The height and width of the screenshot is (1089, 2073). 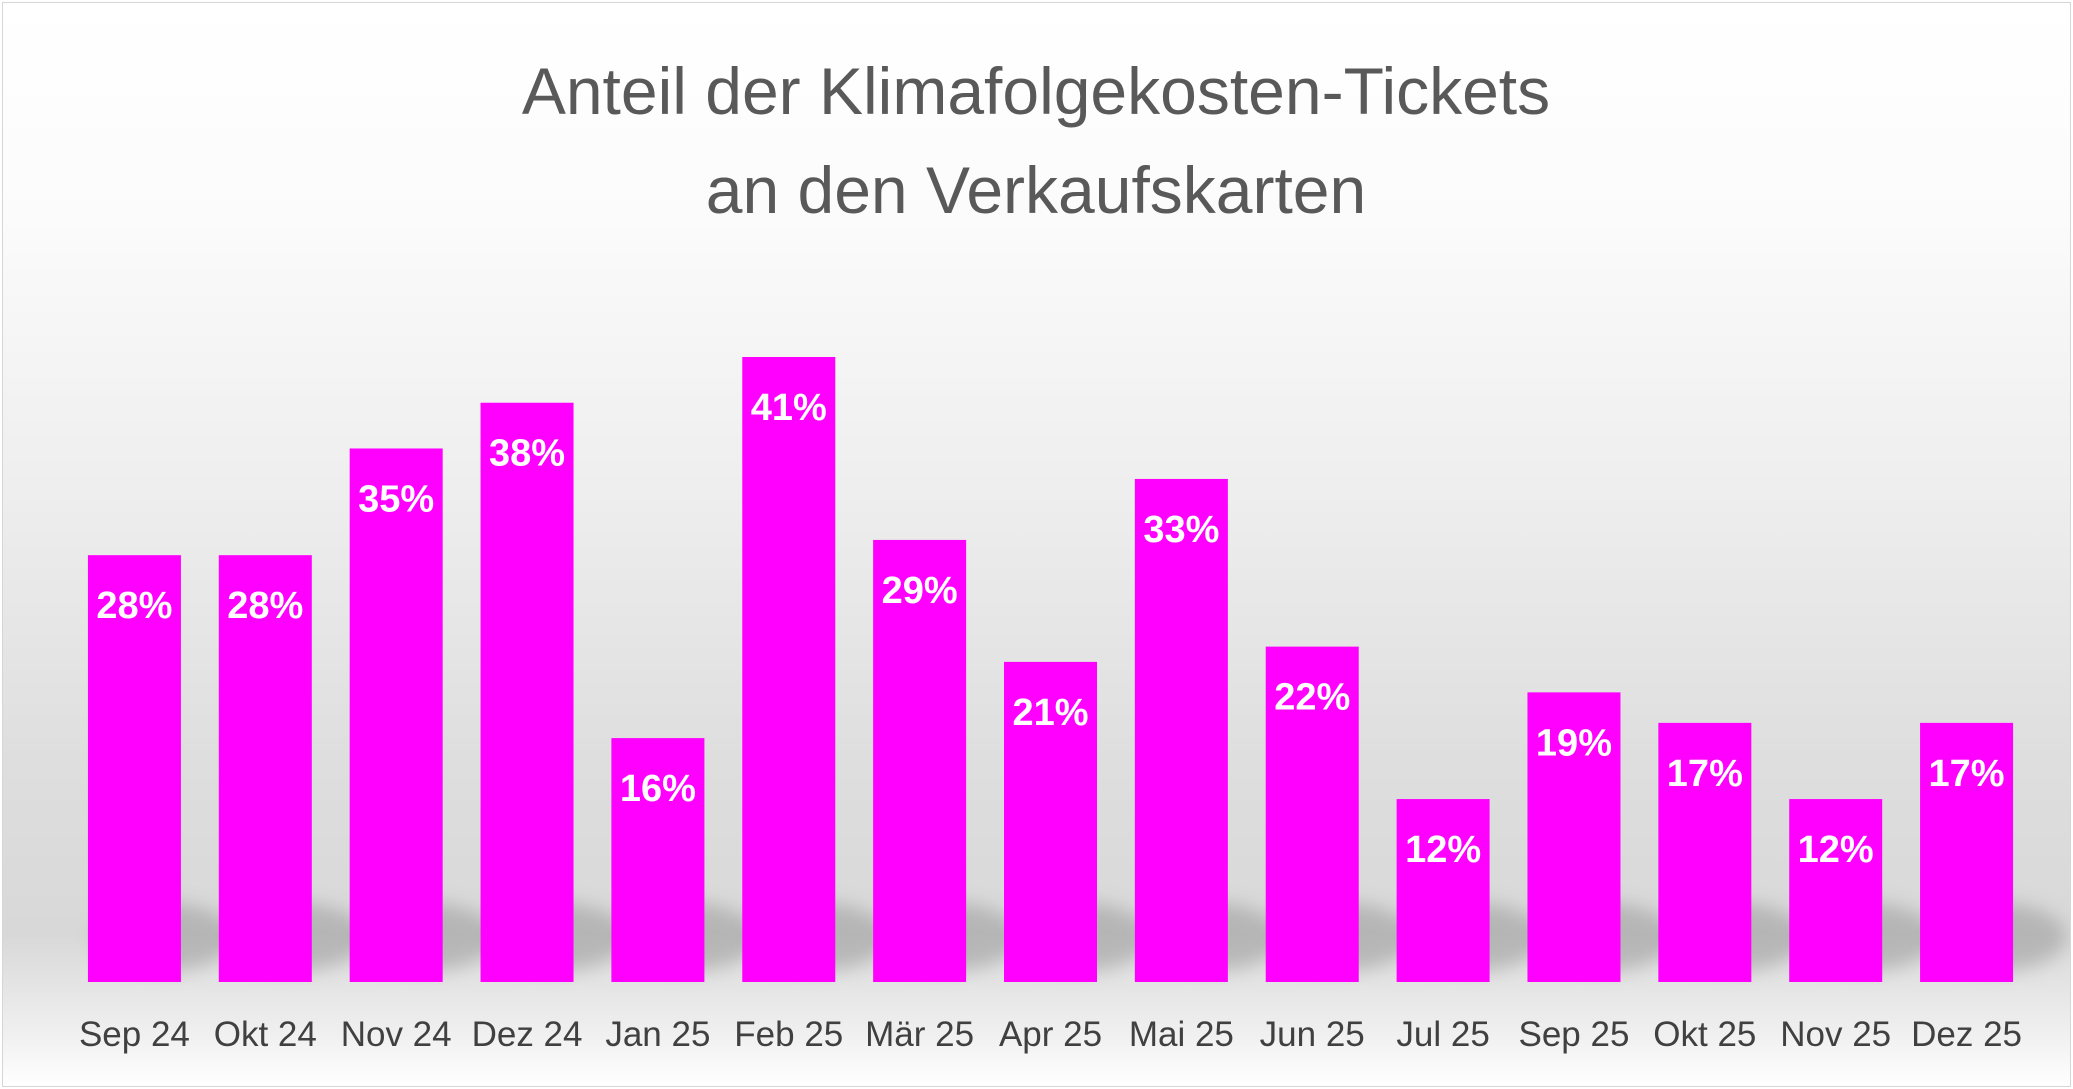 I want to click on x-tick-label: Jan 25, so click(x=657, y=1034).